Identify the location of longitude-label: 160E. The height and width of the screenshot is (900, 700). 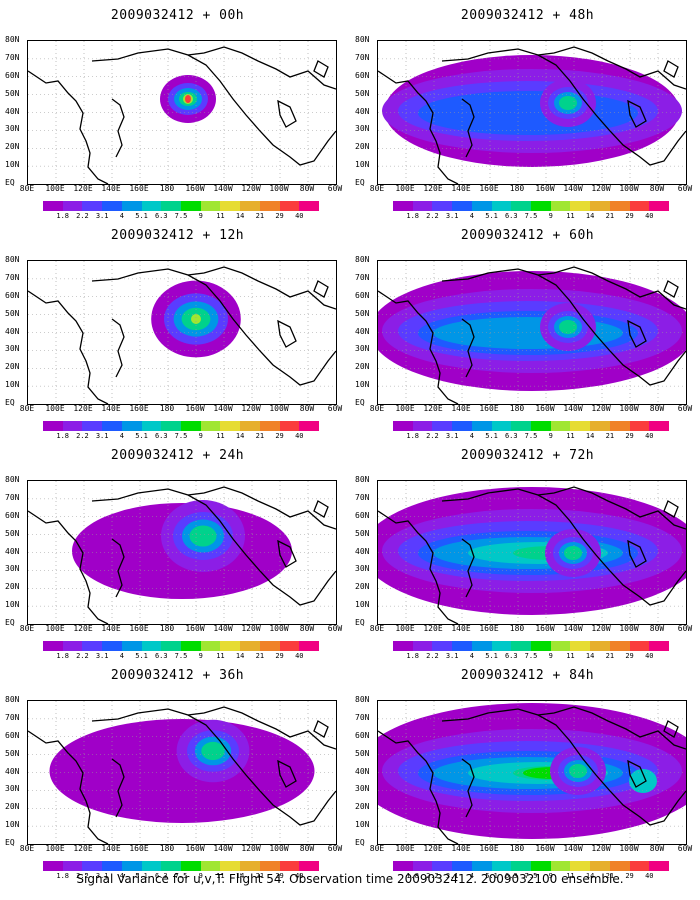
(489, 848).